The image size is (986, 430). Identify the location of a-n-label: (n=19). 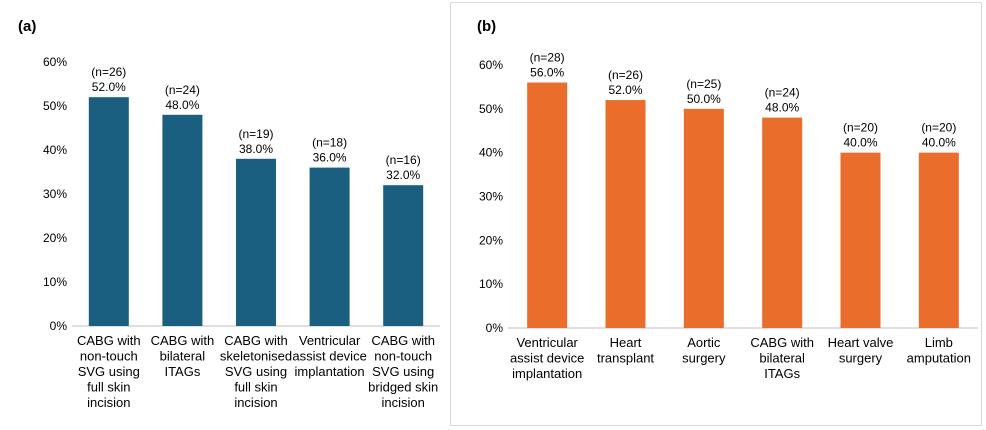
(255, 134).